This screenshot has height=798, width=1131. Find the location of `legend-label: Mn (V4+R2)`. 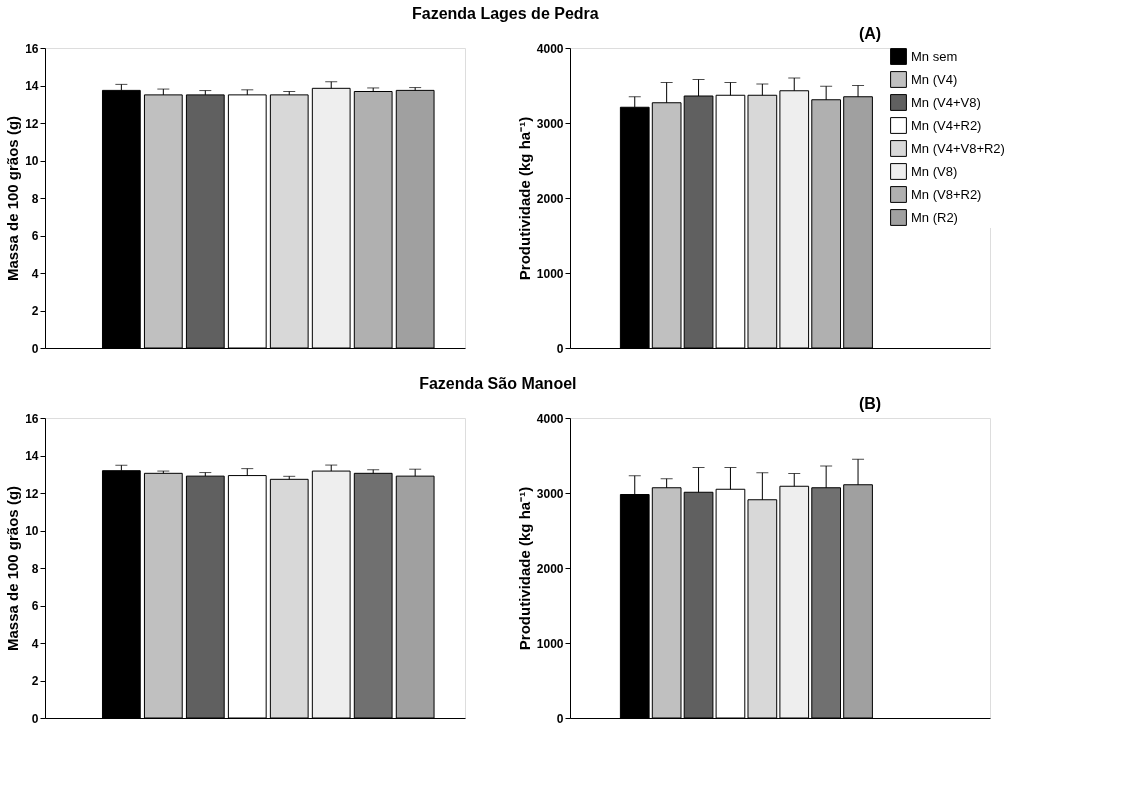

legend-label: Mn (V4+R2) is located at coordinates (946, 125).